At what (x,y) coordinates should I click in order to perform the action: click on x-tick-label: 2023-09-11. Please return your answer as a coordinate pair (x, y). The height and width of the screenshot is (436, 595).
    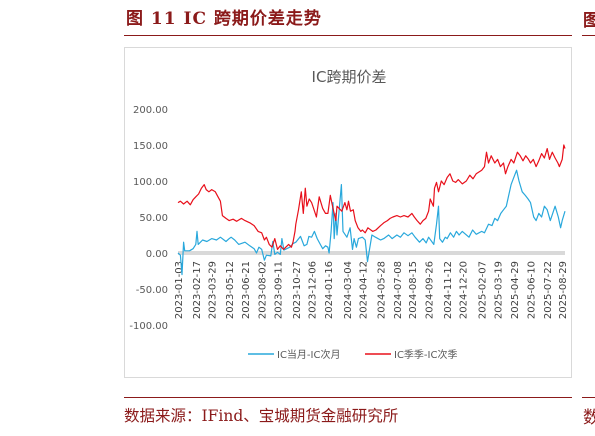
    Looking at the image, I should click on (279, 290).